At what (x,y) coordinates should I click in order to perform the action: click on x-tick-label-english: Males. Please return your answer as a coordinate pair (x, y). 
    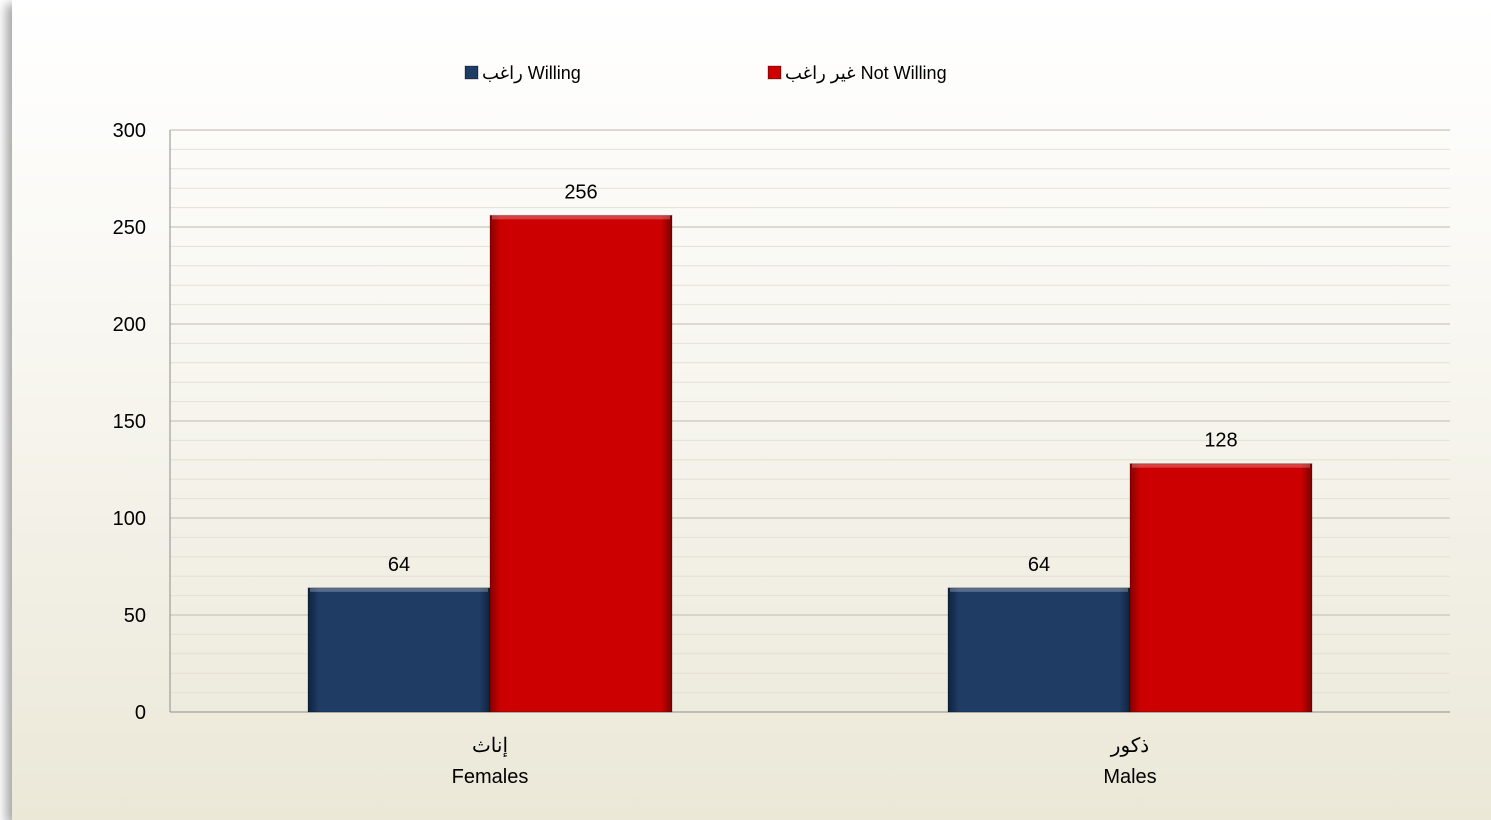
    Looking at the image, I should click on (1129, 777).